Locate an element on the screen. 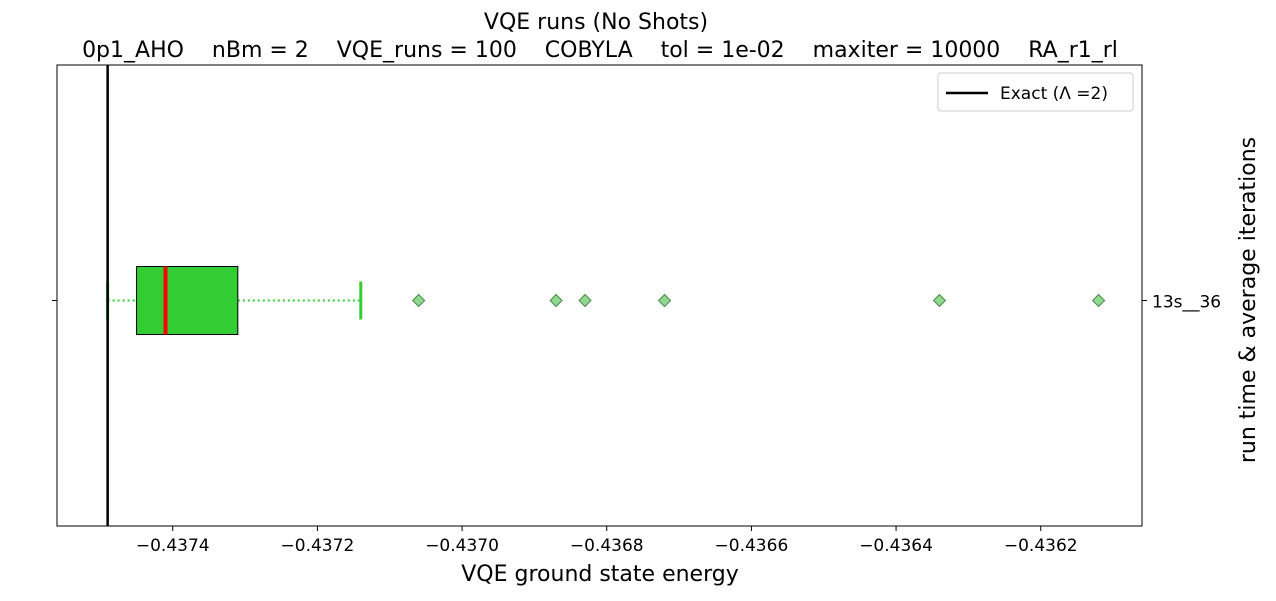 This screenshot has width=1276, height=601. legend: Exact (Λ =2) is located at coordinates (1035, 92).